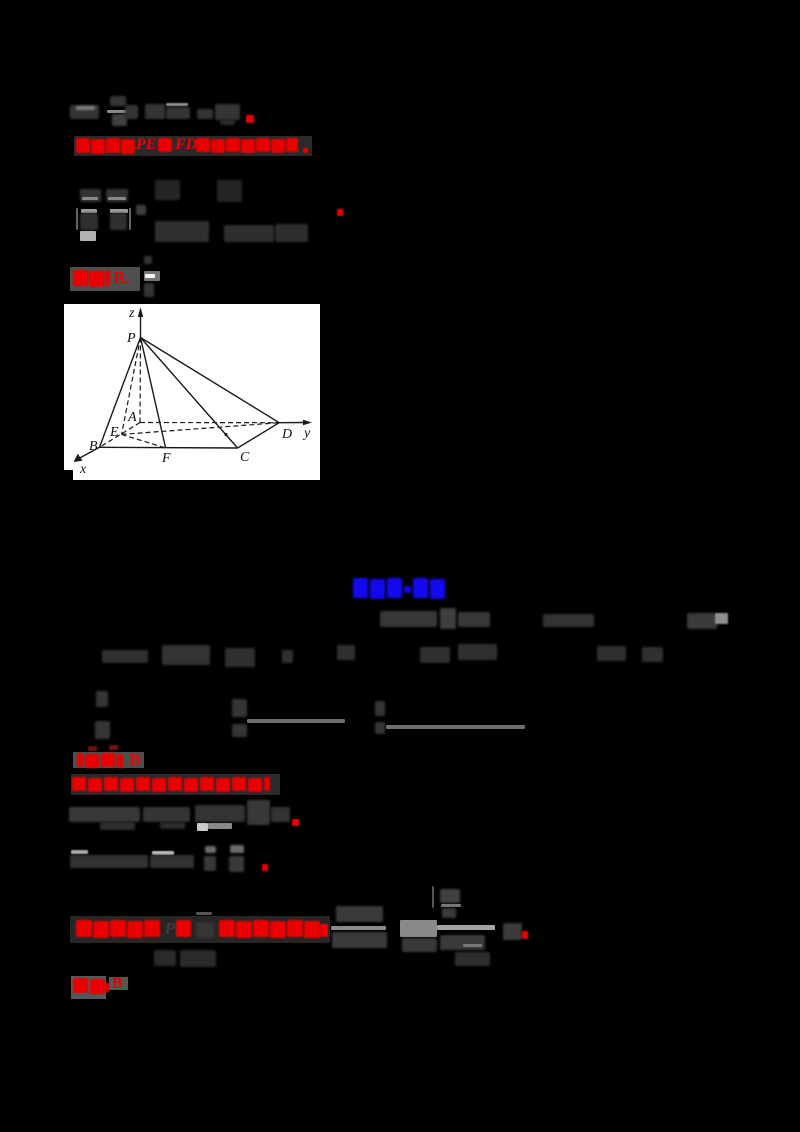 The image size is (800, 1132). What do you see at coordinates (114, 432) in the screenshot?
I see `svg-text: E` at bounding box center [114, 432].